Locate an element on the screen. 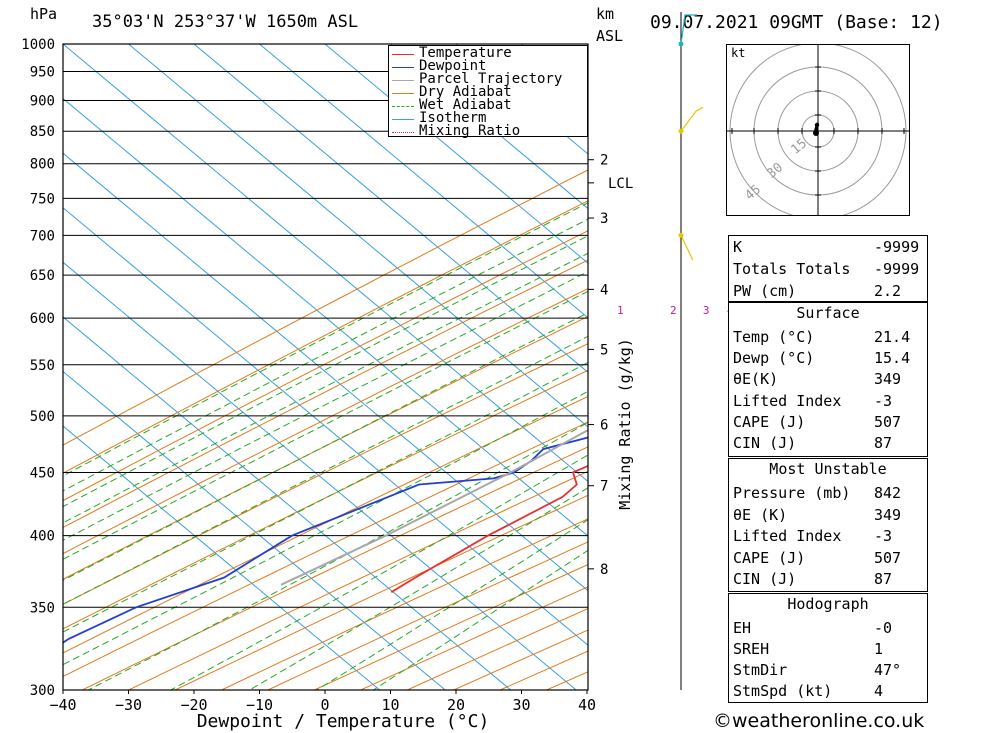 The image size is (1000, 733). most-unstable-row: CAPE (J) 507 is located at coordinates (817, 558).